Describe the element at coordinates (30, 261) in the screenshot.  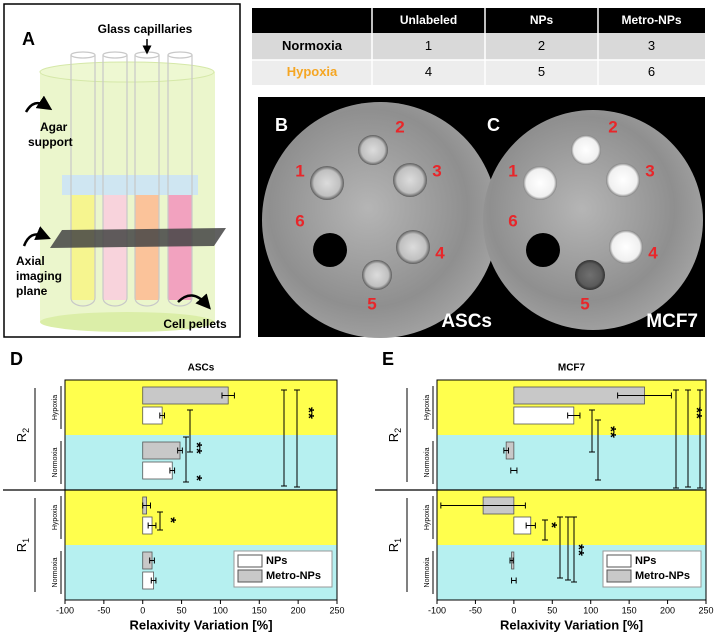
I see `annotation: Axial` at that location.